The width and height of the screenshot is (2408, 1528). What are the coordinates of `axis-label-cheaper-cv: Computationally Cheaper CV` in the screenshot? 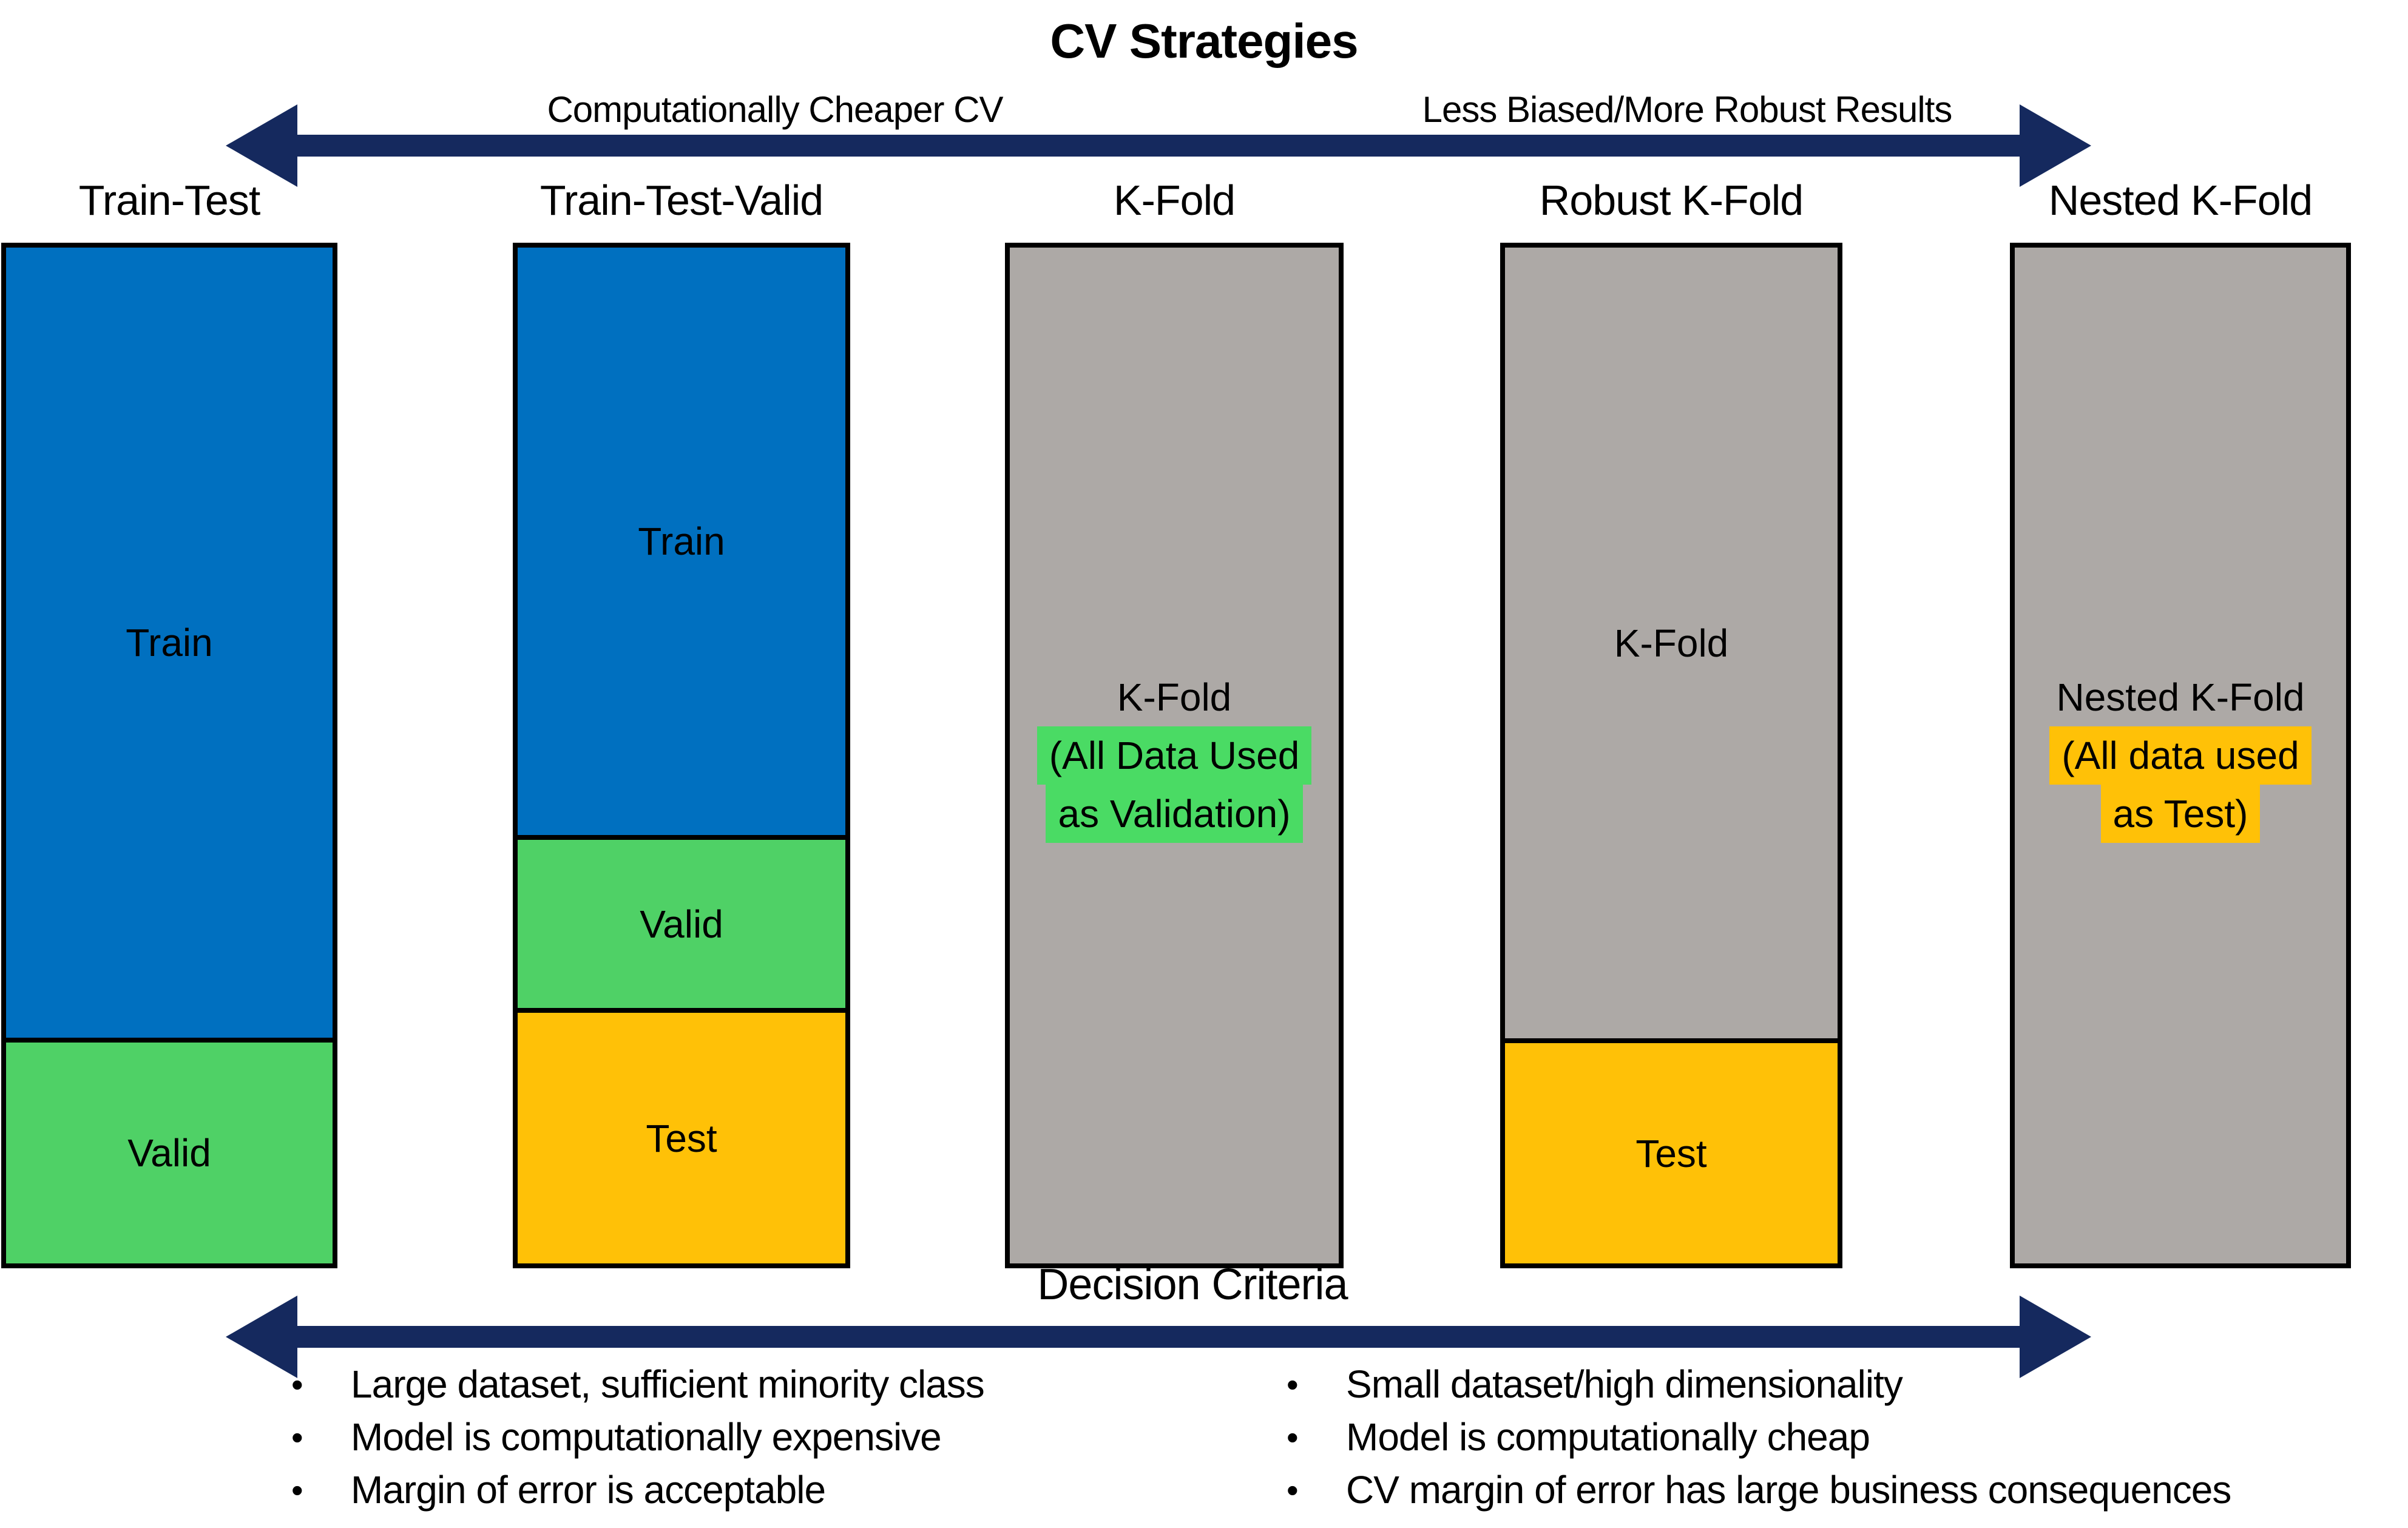 It's located at (775, 109).